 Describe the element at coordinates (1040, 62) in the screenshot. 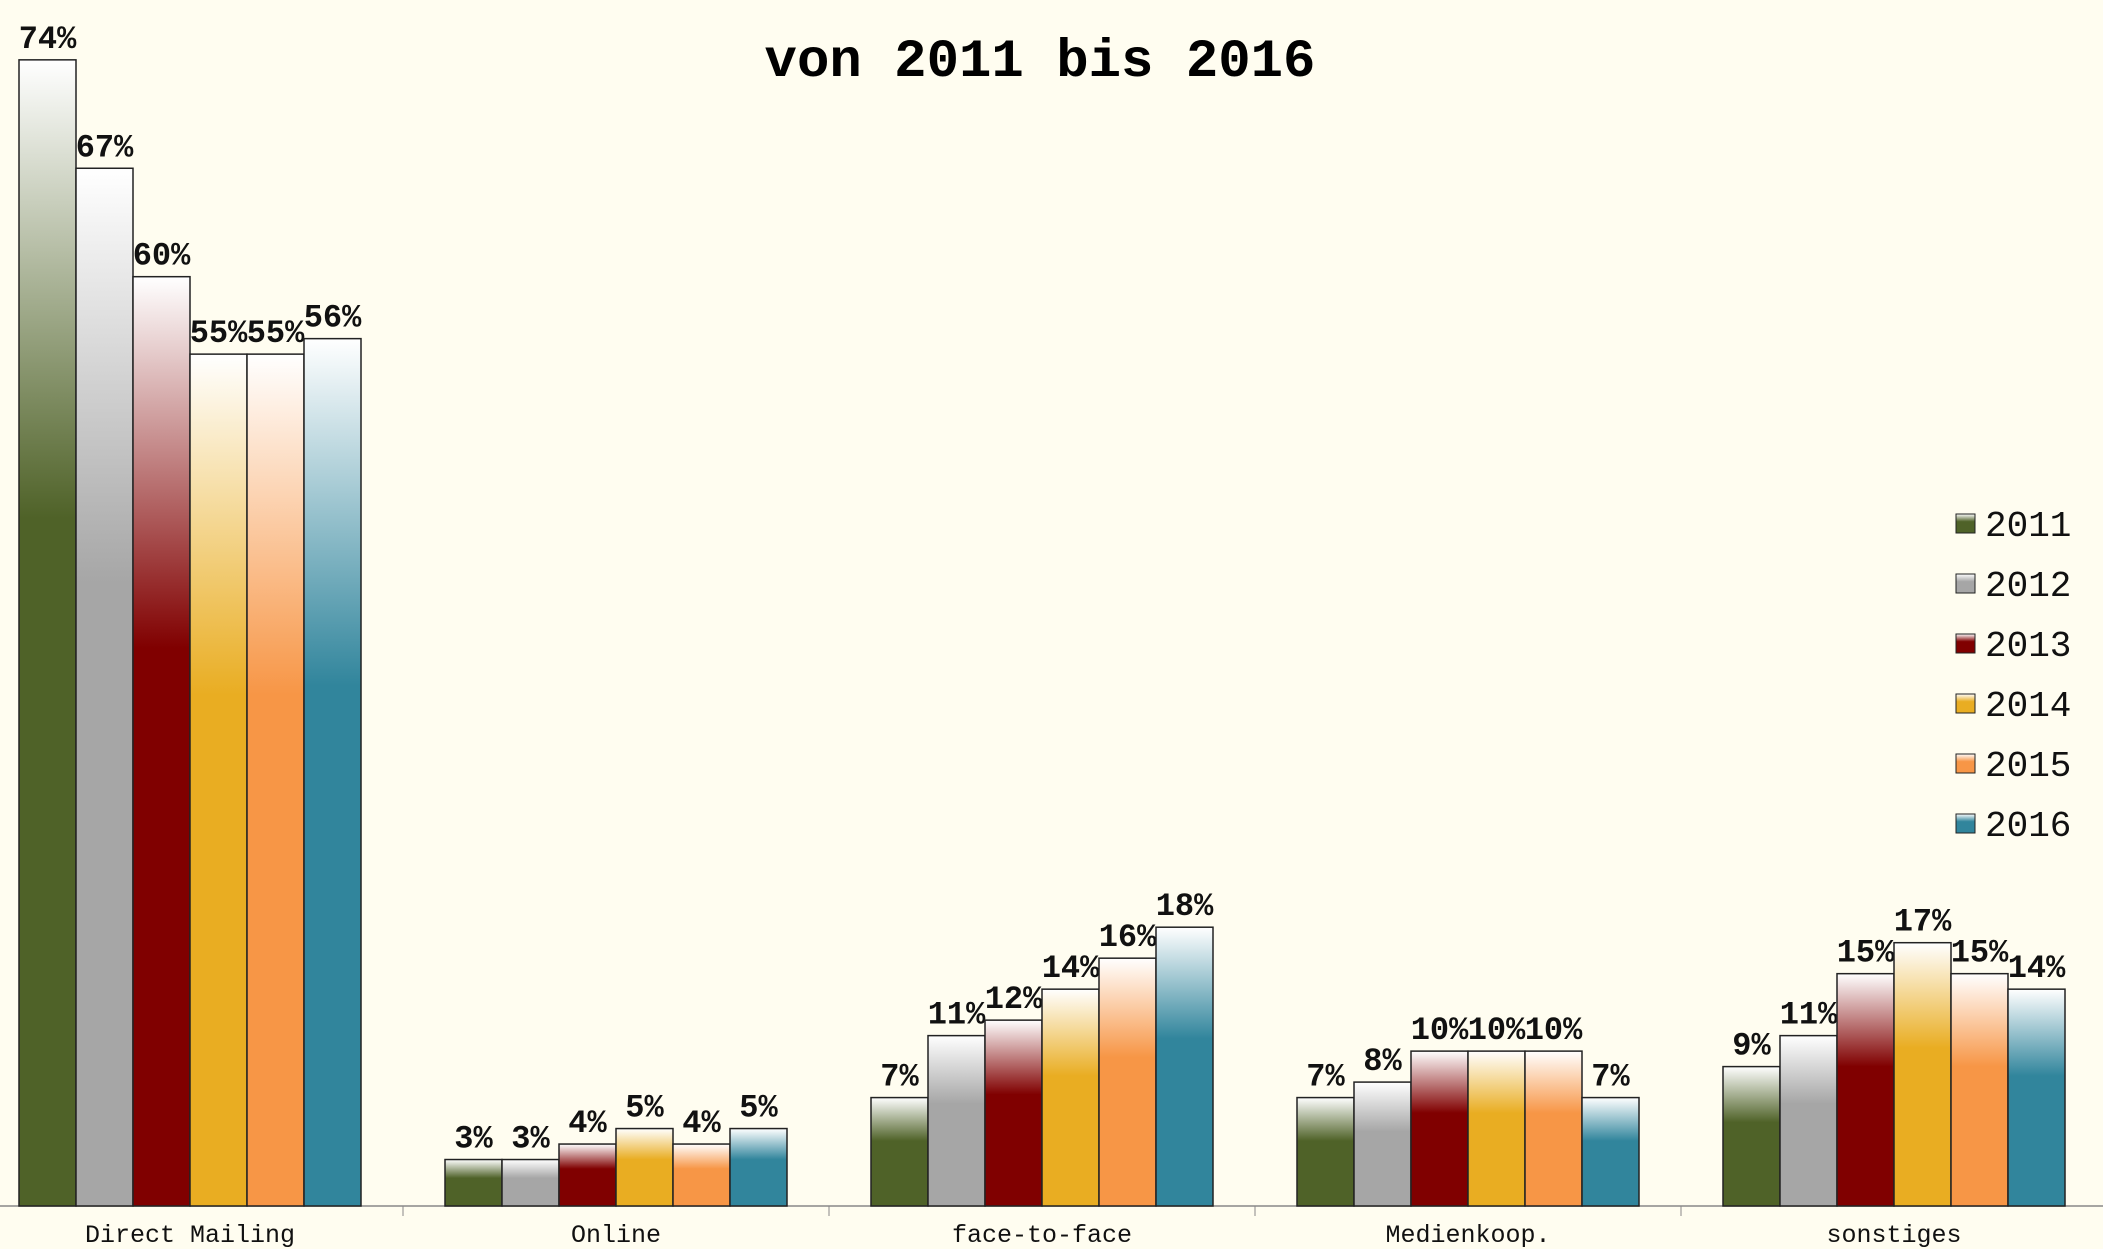

I see `chart-title: von 2011 bis 2016` at that location.